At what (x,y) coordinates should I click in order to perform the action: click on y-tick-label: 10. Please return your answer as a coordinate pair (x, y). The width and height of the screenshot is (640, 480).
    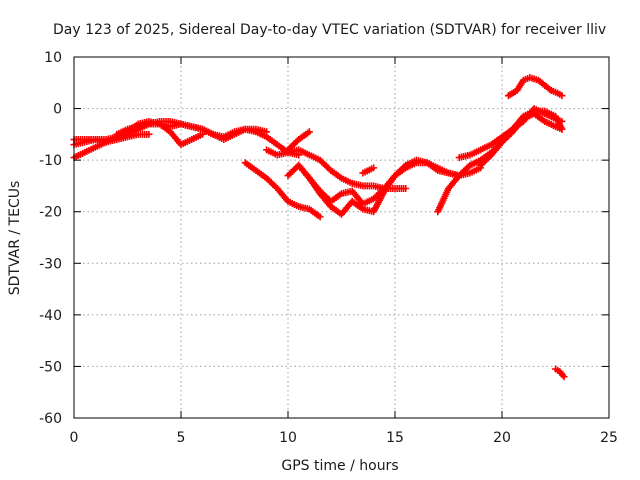
    Looking at the image, I should click on (53, 58).